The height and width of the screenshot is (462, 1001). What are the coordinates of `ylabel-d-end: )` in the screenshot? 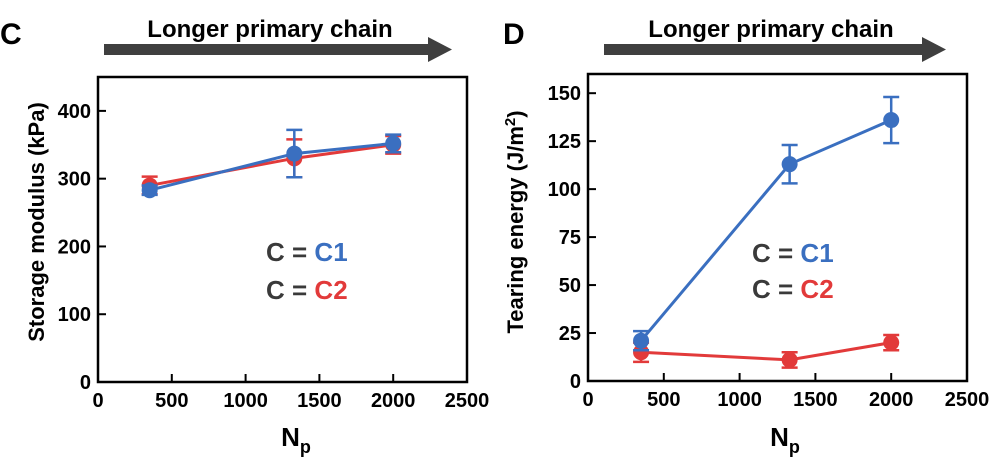 It's located at (515, 113).